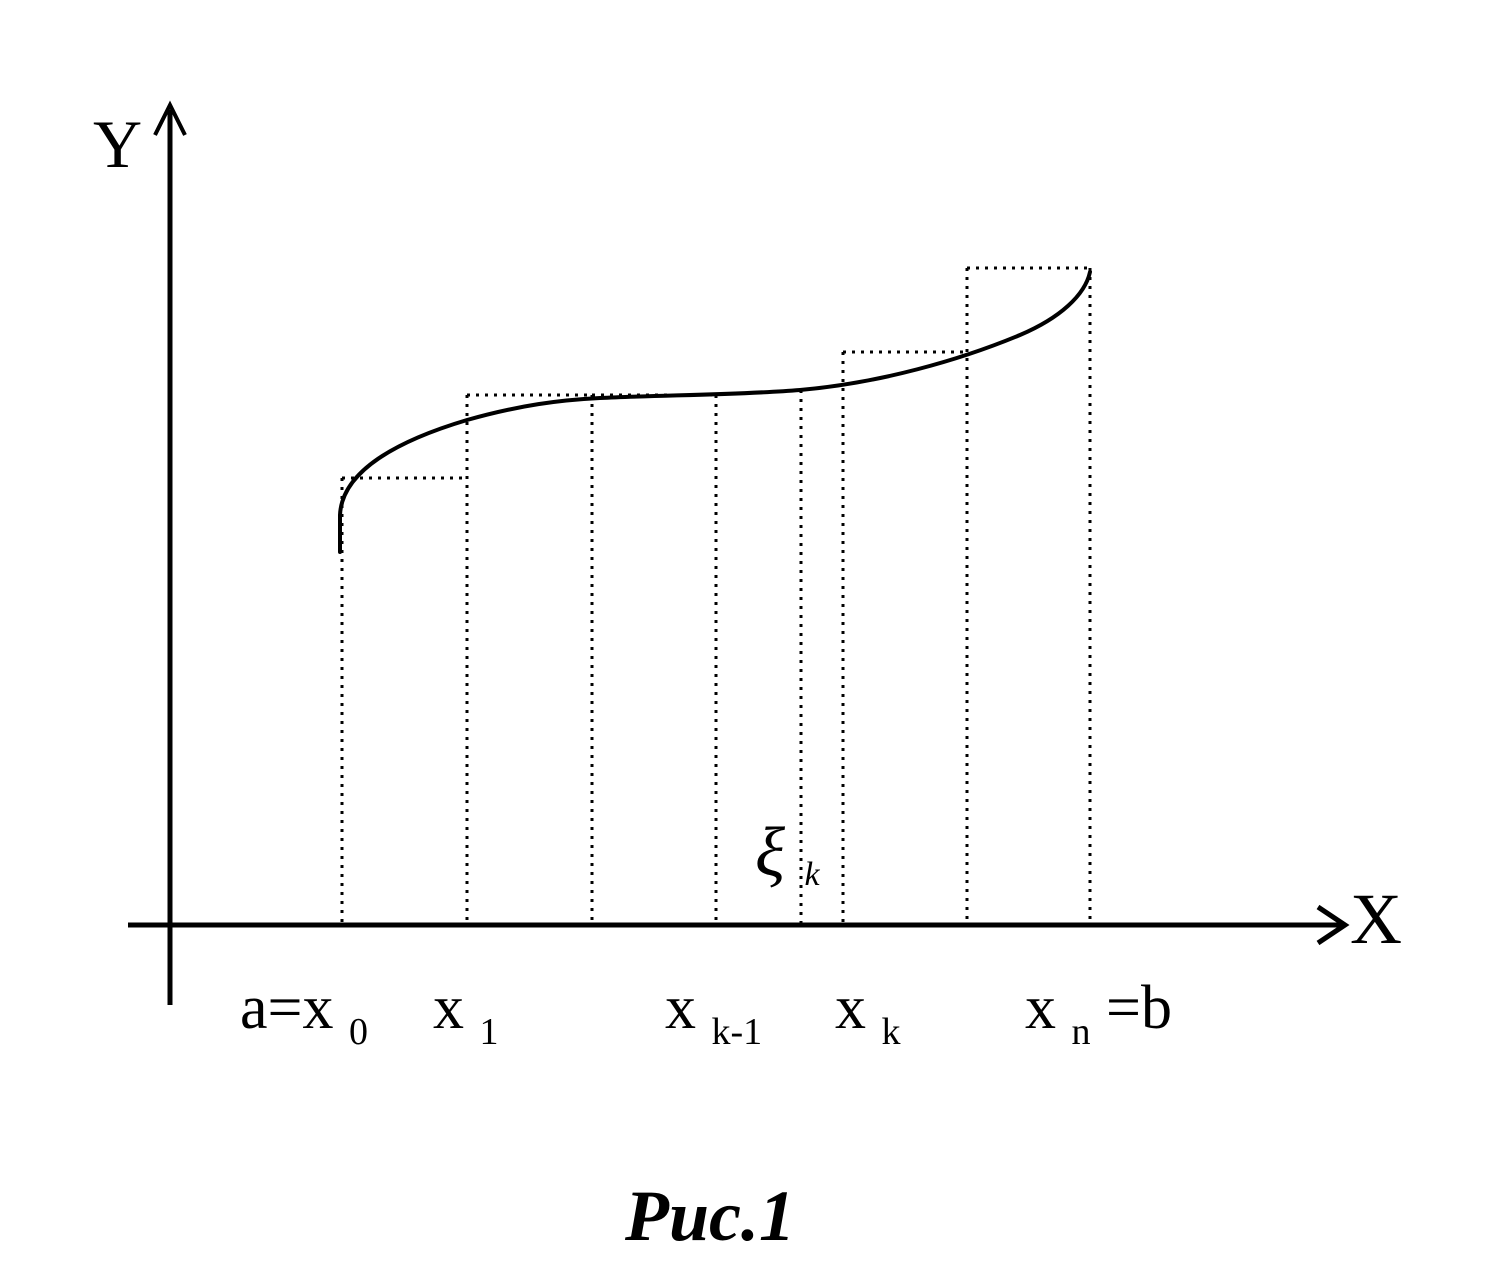 This screenshot has width=1498, height=1288. Describe the element at coordinates (1040, 1008) in the screenshot. I see `label-xn-base: x` at that location.